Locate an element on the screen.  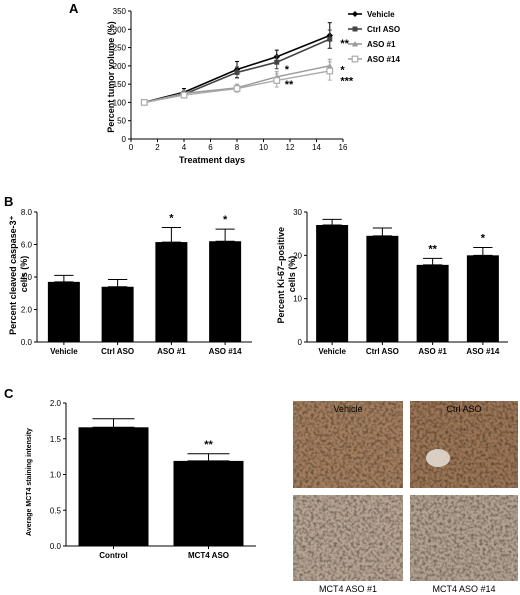
chart-c-y-tick-label: 1.5 is located at coordinates (56, 439).